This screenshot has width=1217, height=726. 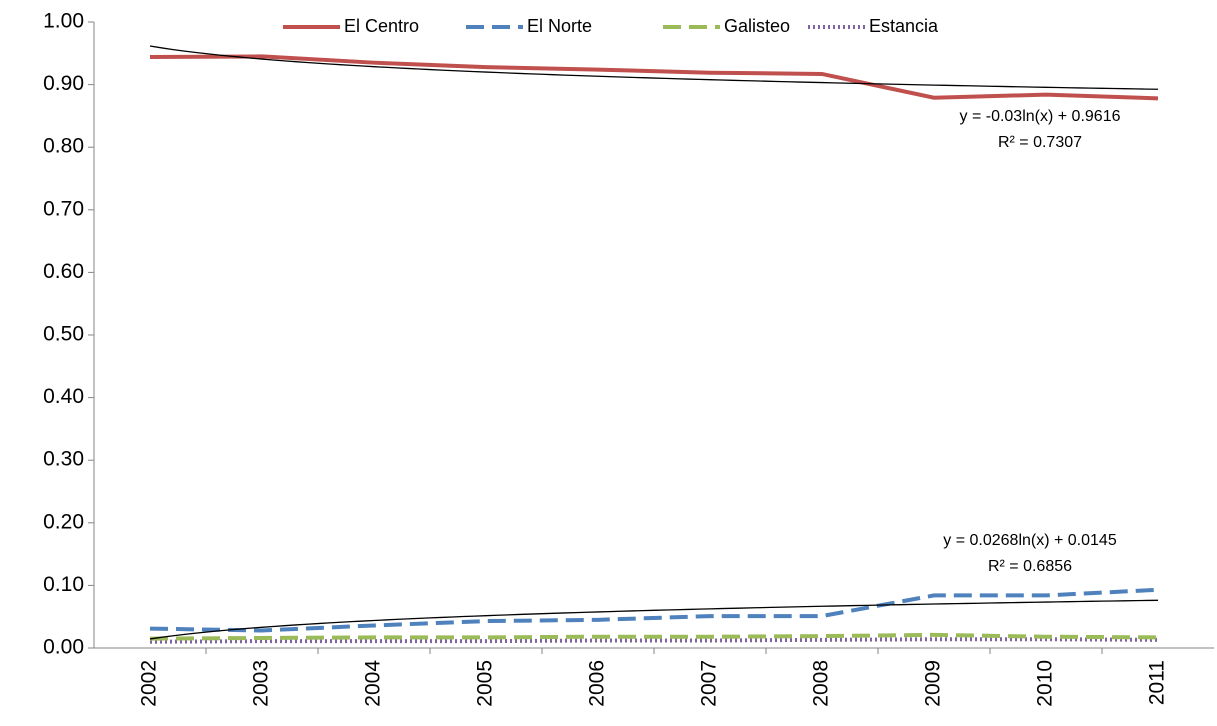 What do you see at coordinates (261, 683) in the screenshot?
I see `x-tick-label: 2003` at bounding box center [261, 683].